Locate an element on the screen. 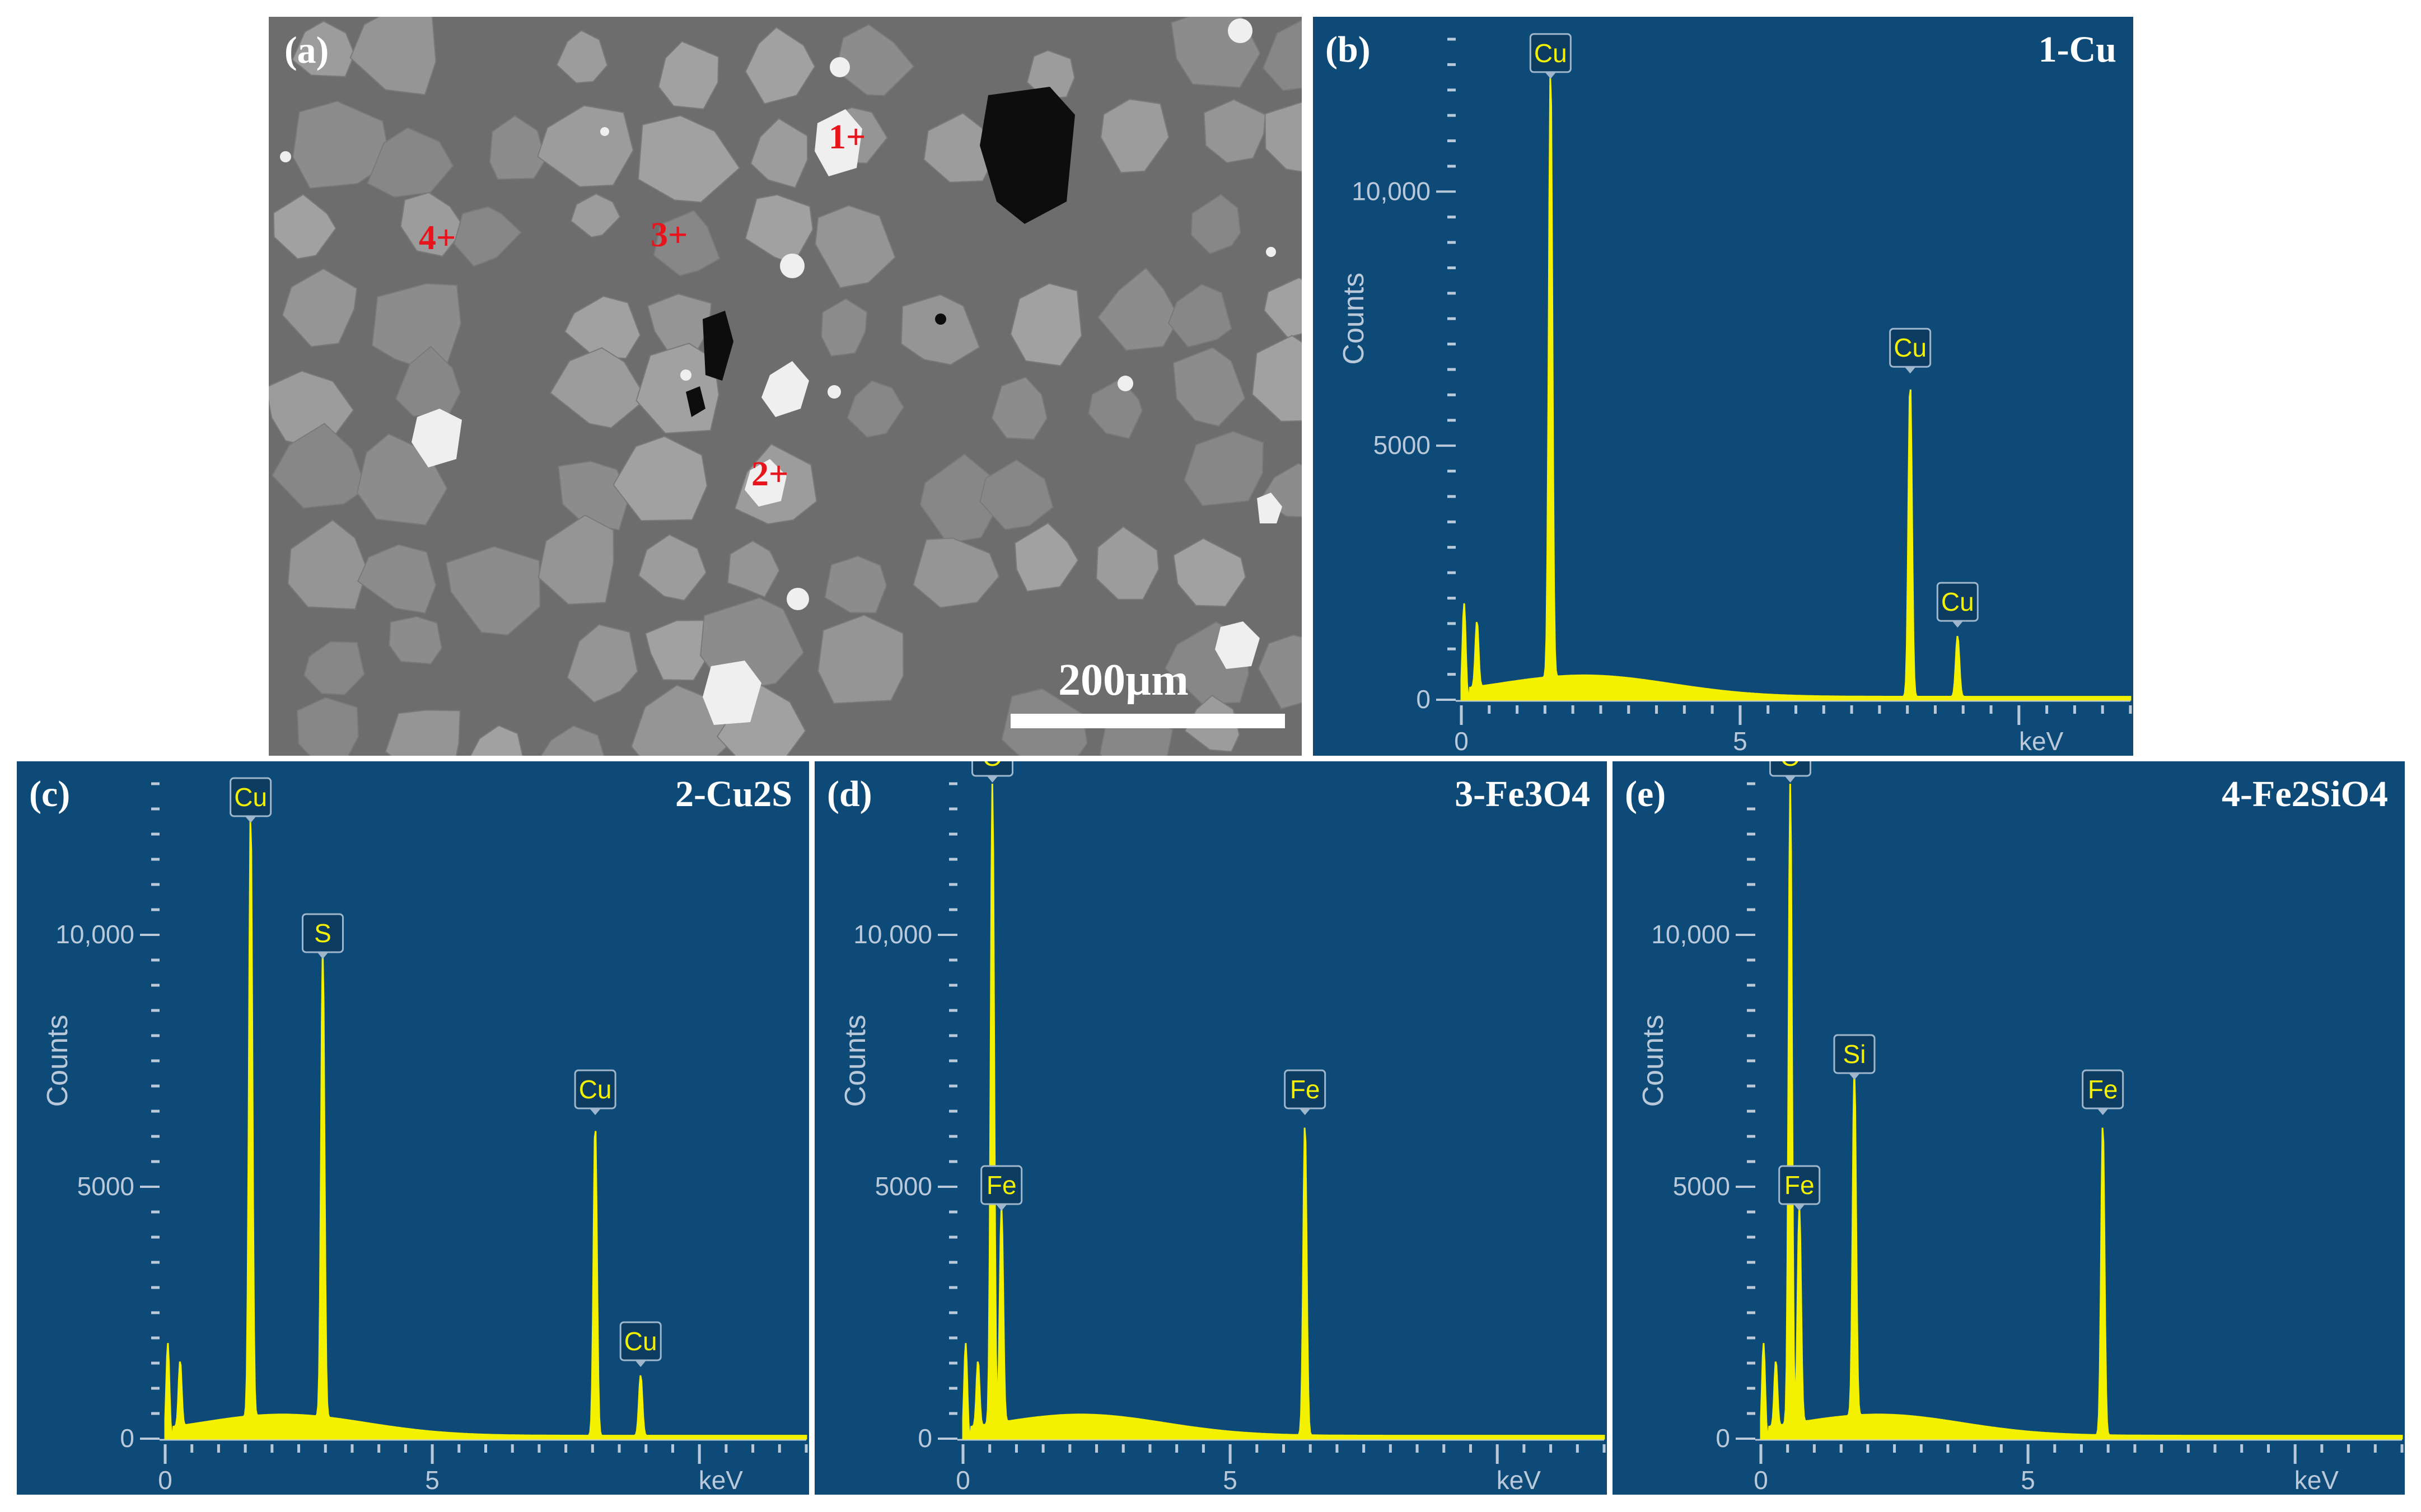 This screenshot has width=2421, height=1512. panel-title: 1-Cu is located at coordinates (2078, 49).